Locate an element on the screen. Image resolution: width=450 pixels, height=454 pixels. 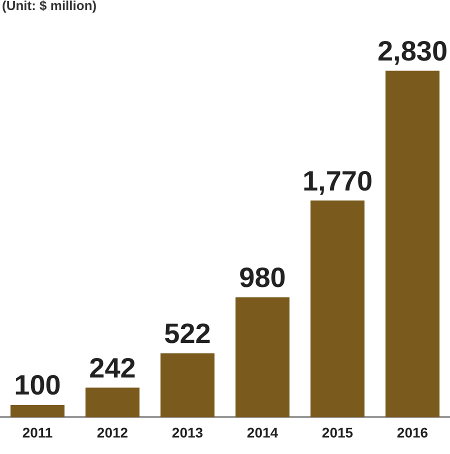
data-label: 980 is located at coordinates (262, 277).